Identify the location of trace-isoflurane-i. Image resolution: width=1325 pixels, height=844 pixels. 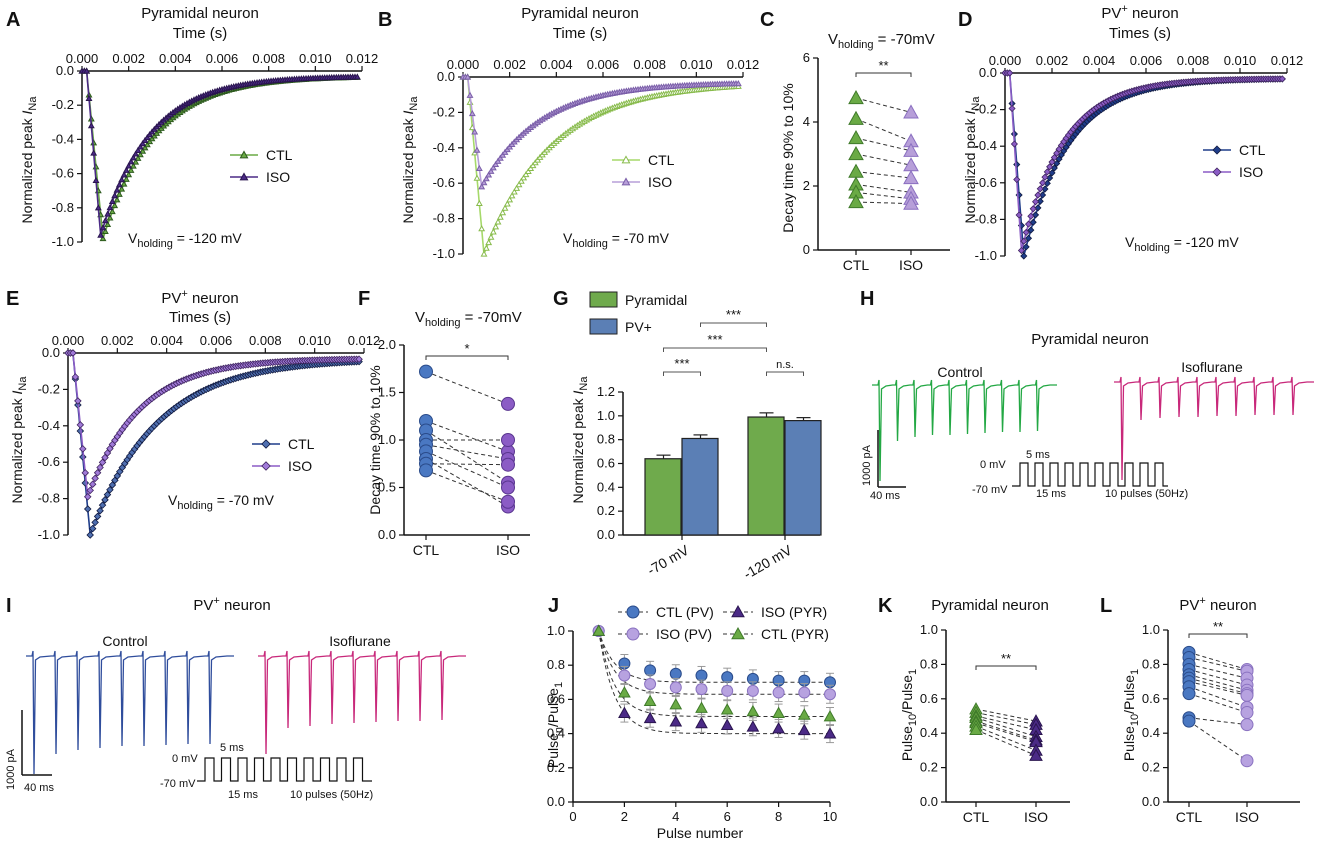
(362, 702).